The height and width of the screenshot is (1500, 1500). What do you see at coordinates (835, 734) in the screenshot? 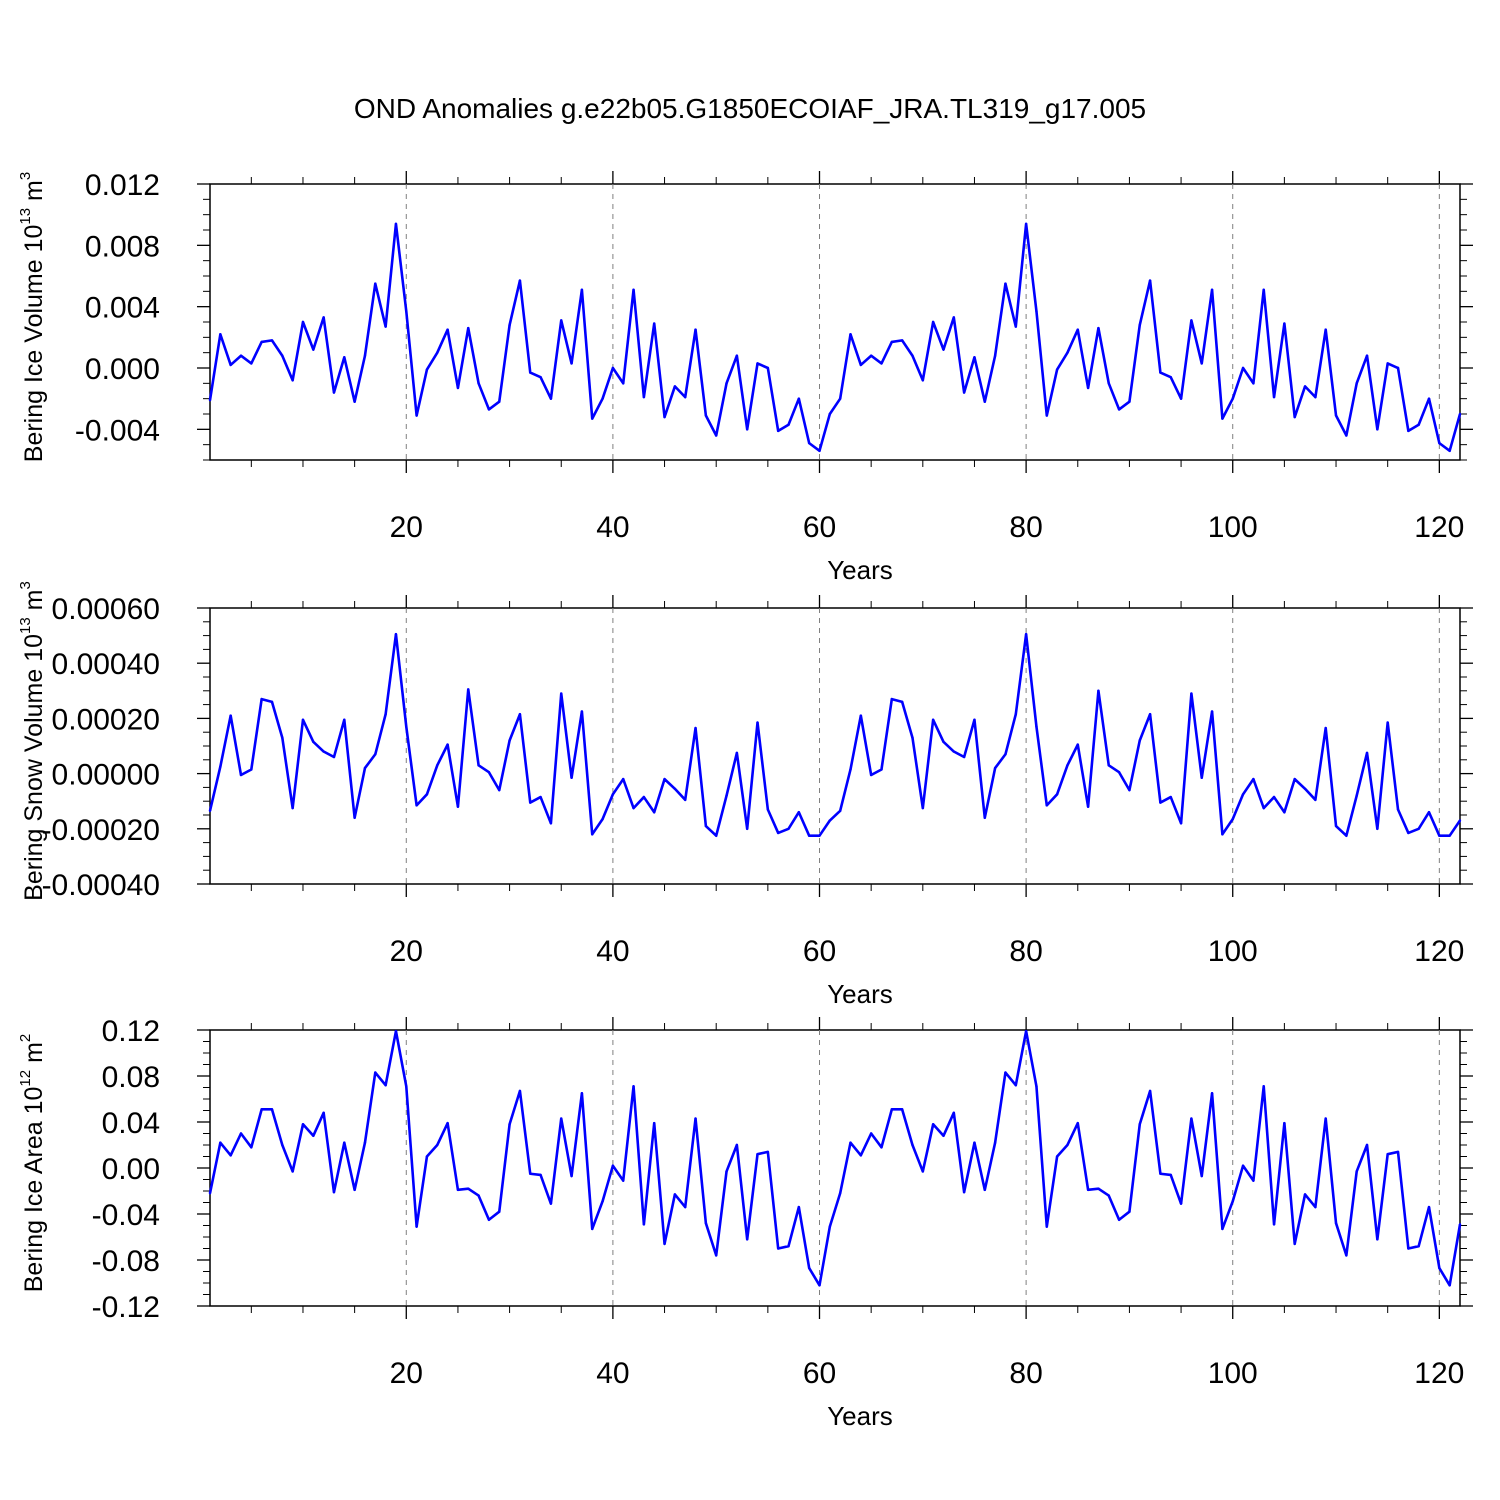
I see `series-line-snow-volume` at bounding box center [835, 734].